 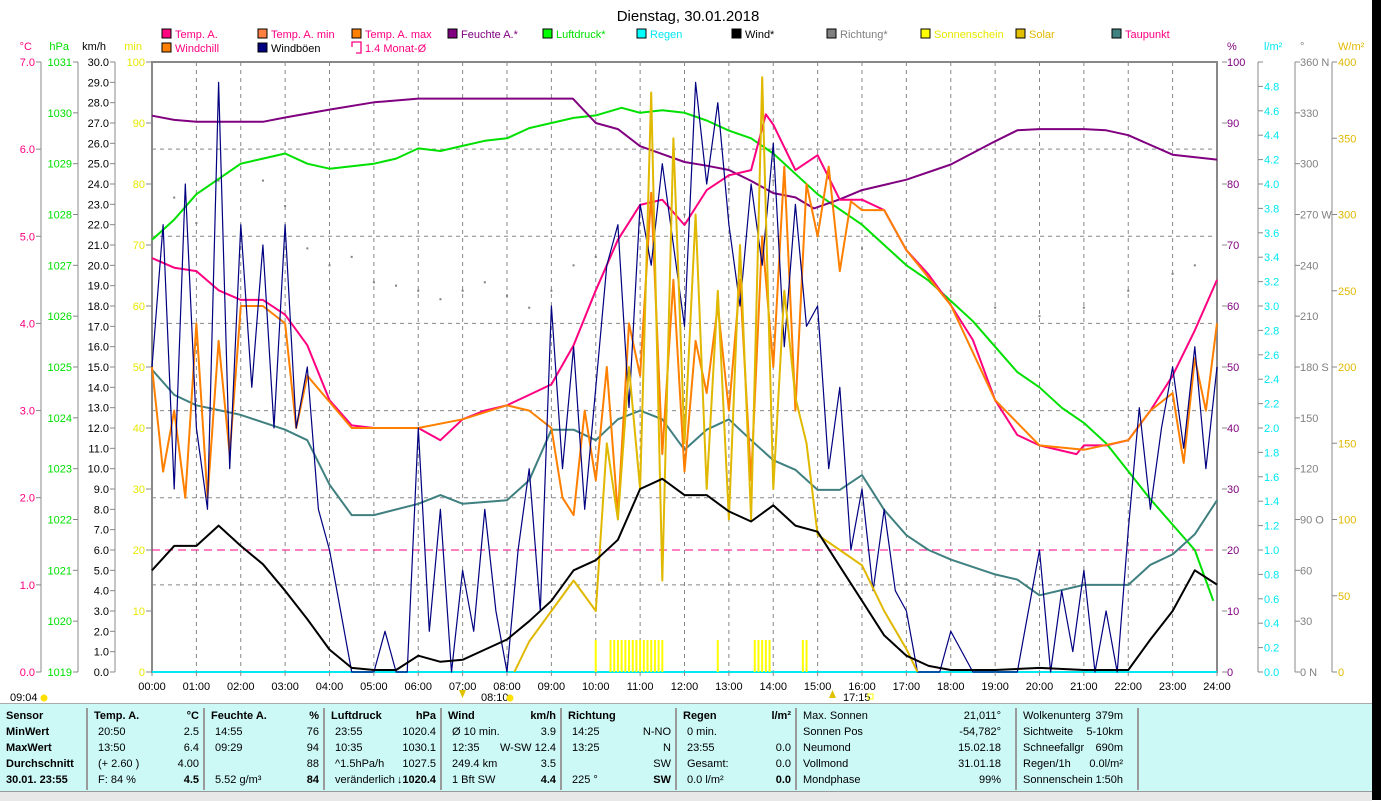 What do you see at coordinates (1314, 368) in the screenshot?
I see `axis-tick-label: 180 S` at bounding box center [1314, 368].